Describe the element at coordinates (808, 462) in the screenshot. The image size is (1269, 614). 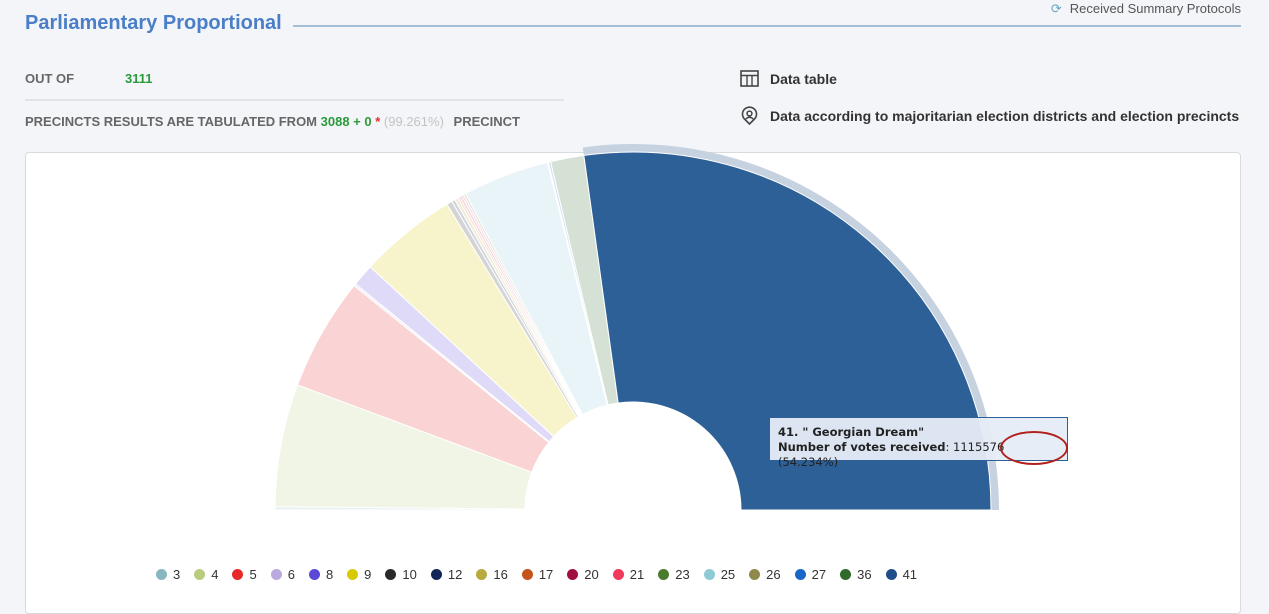
I see `tooltip-percent: (54.234%)` at that location.